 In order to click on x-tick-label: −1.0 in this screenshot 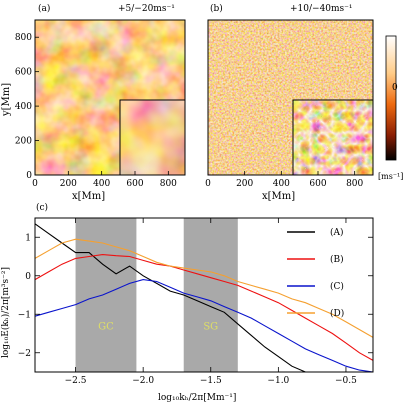, I will do `click(278, 381)`.